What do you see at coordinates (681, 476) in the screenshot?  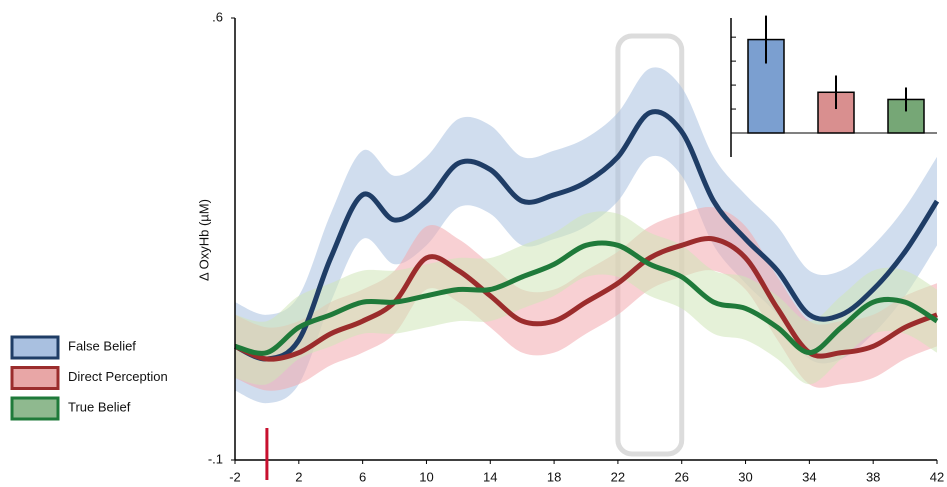 I see `x-tick-label: 26` at bounding box center [681, 476].